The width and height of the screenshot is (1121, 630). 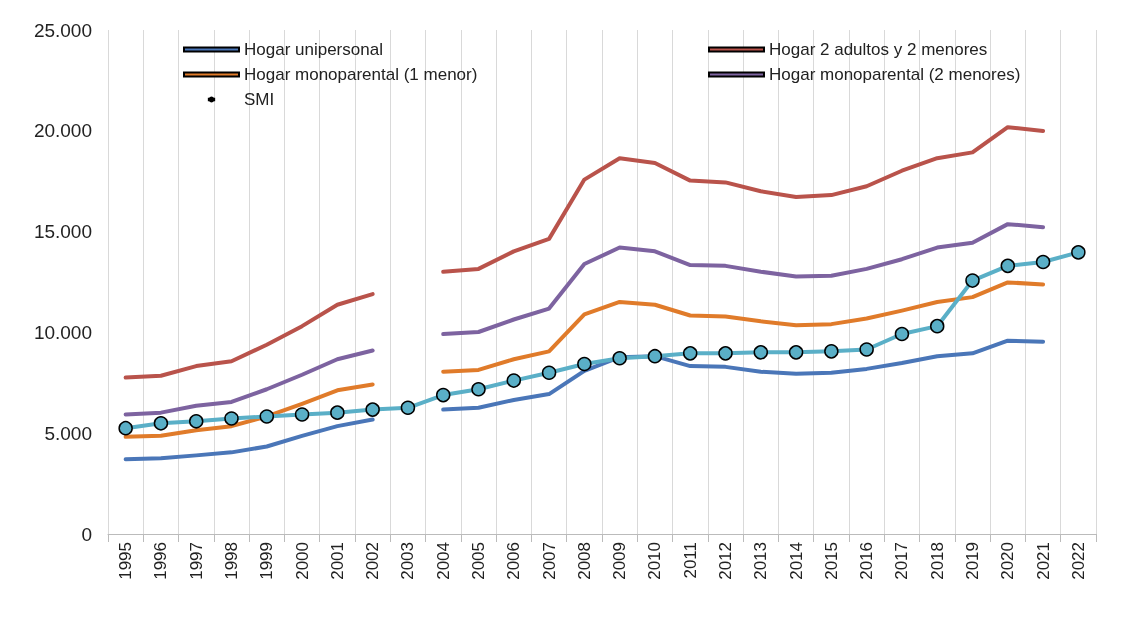 I want to click on x-tick-label: 1998, so click(x=231, y=561).